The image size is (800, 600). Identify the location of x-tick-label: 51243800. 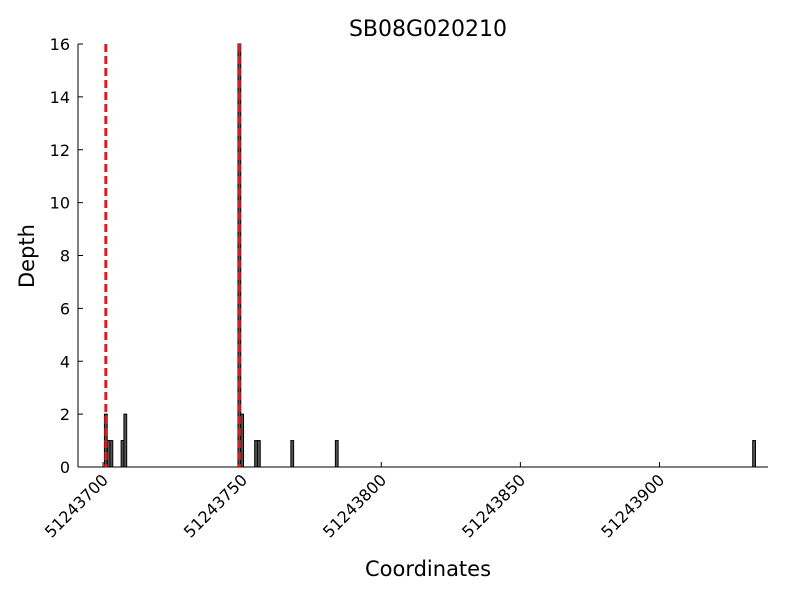
(354, 505).